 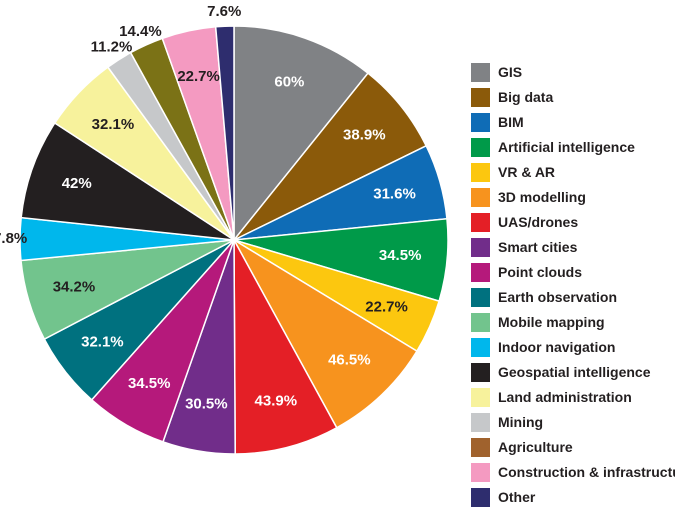 I want to click on legend-label-smart-cities: Smart cities, so click(x=538, y=247).